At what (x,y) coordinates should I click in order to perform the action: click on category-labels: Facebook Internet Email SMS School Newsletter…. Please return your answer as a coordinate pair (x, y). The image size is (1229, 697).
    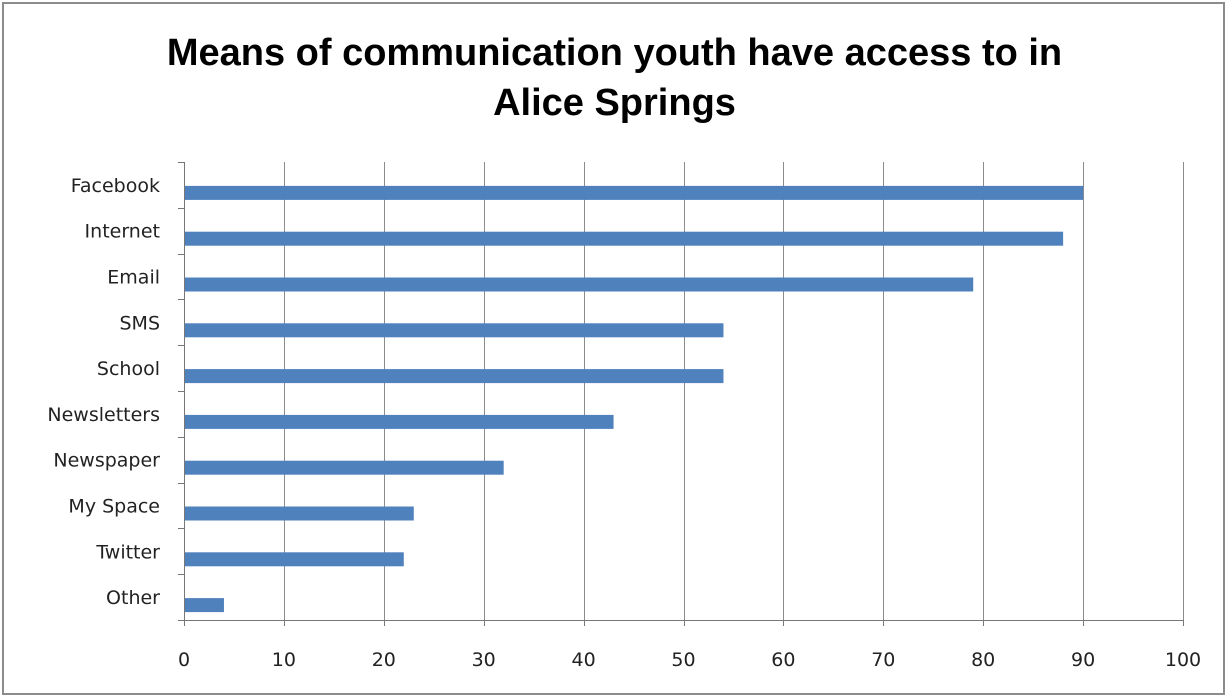
    Looking at the image, I should click on (103, 392).